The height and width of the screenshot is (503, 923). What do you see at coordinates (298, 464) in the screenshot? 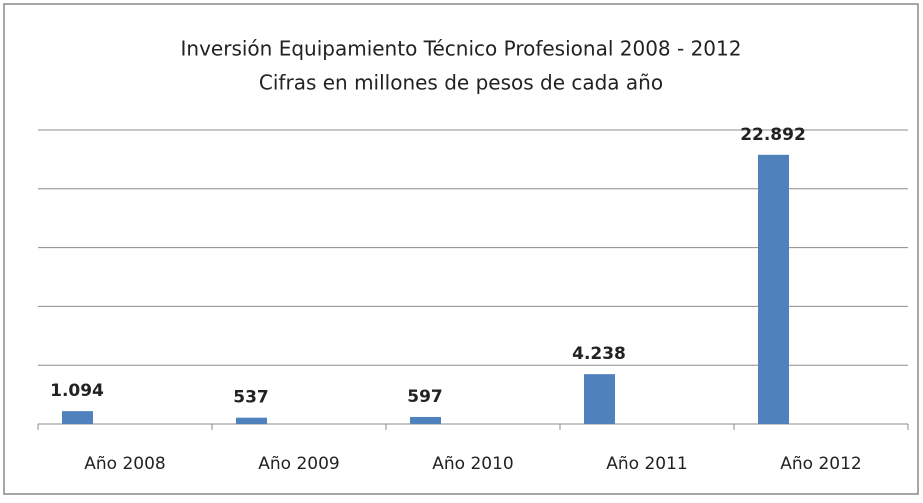
I see `x-tick-label: Año 2009` at bounding box center [298, 464].